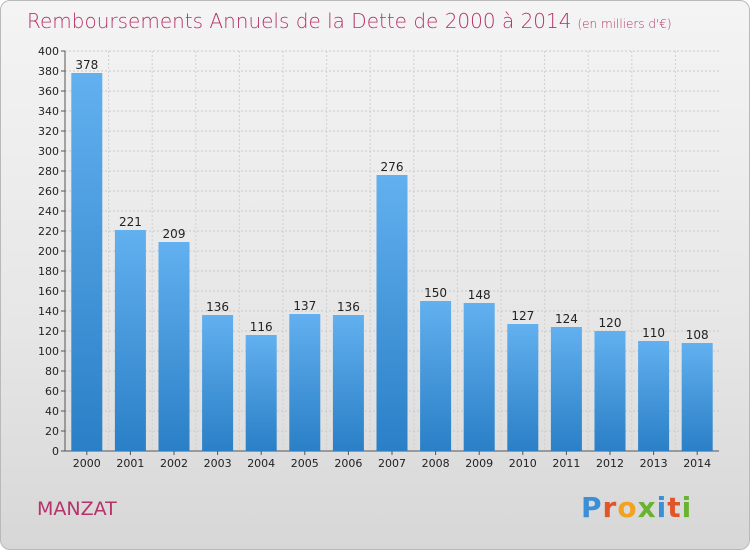 The height and width of the screenshot is (550, 750). What do you see at coordinates (610, 463) in the screenshot?
I see `x-tick-label-2012: 2012` at bounding box center [610, 463].